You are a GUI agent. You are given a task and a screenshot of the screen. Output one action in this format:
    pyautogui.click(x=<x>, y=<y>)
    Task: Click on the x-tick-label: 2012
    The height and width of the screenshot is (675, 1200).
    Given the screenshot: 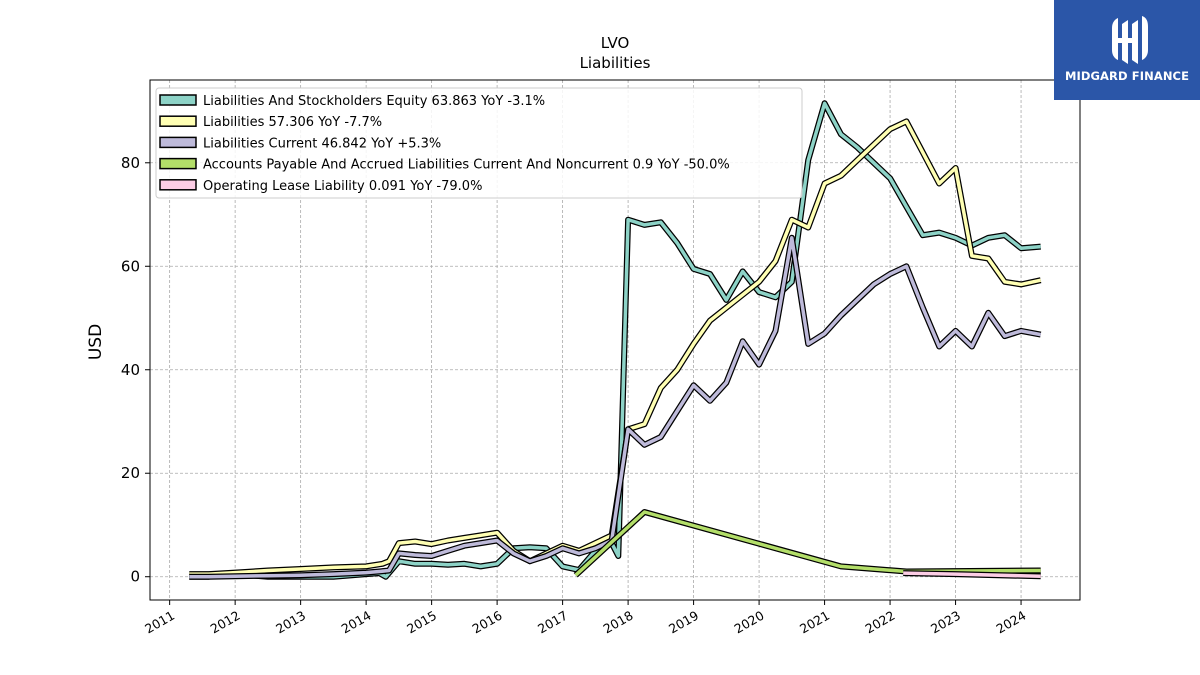 What is the action you would take?
    pyautogui.click(x=225, y=622)
    